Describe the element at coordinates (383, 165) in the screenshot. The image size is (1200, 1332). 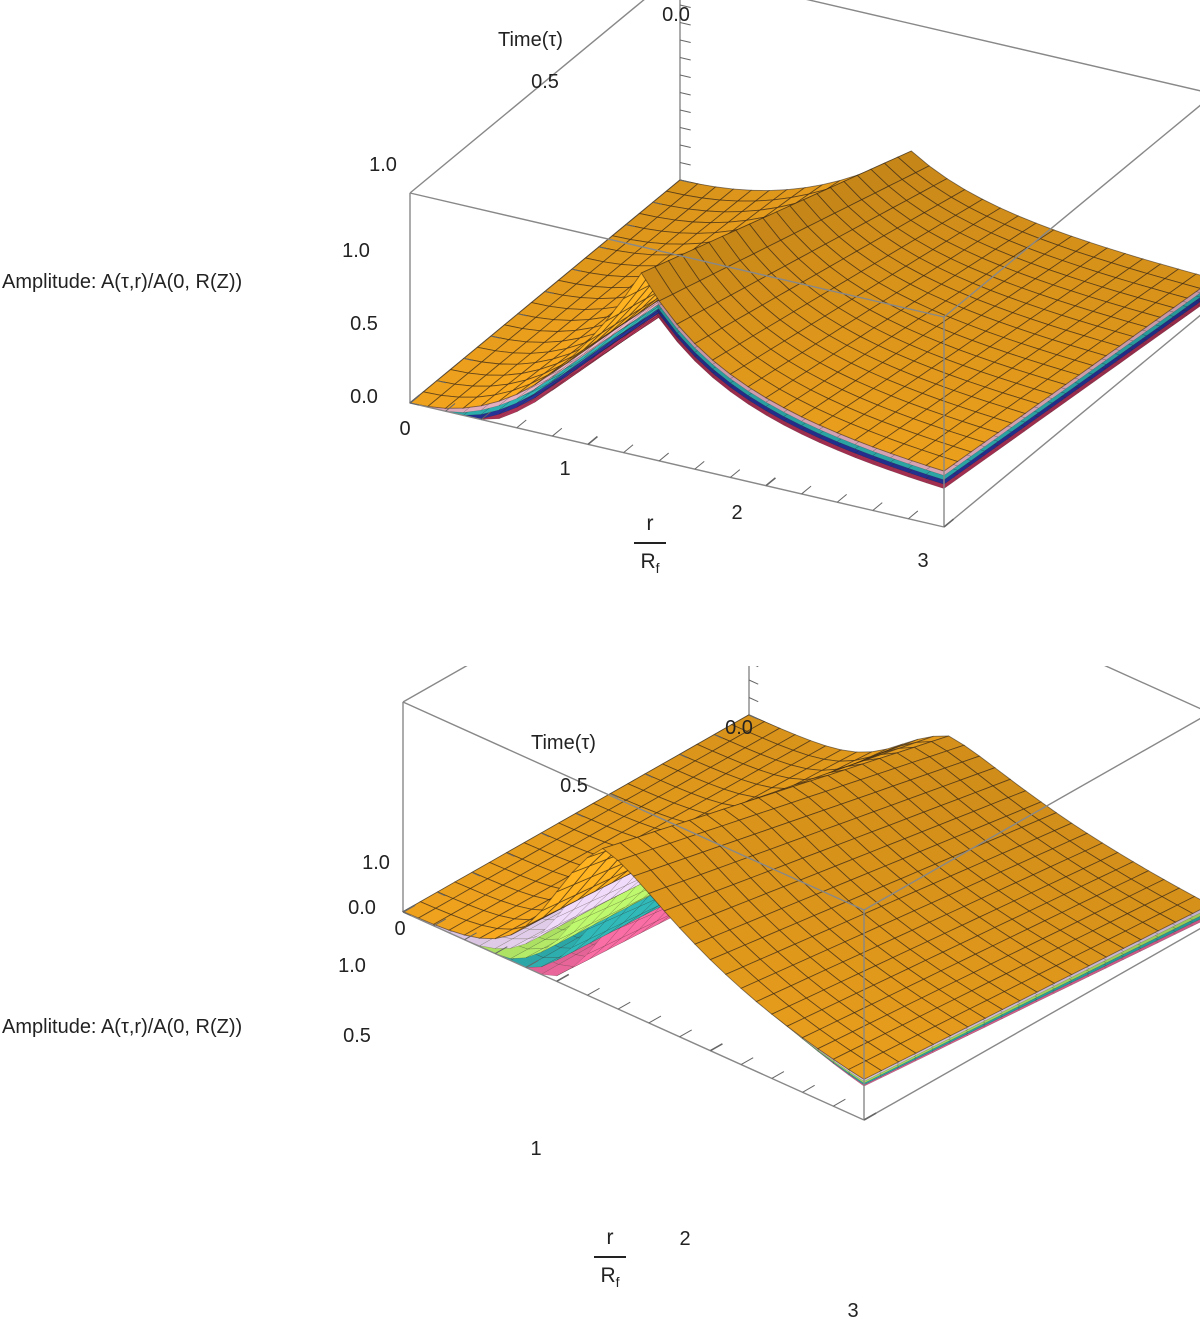
I see `time-tick-1: 1.0` at that location.